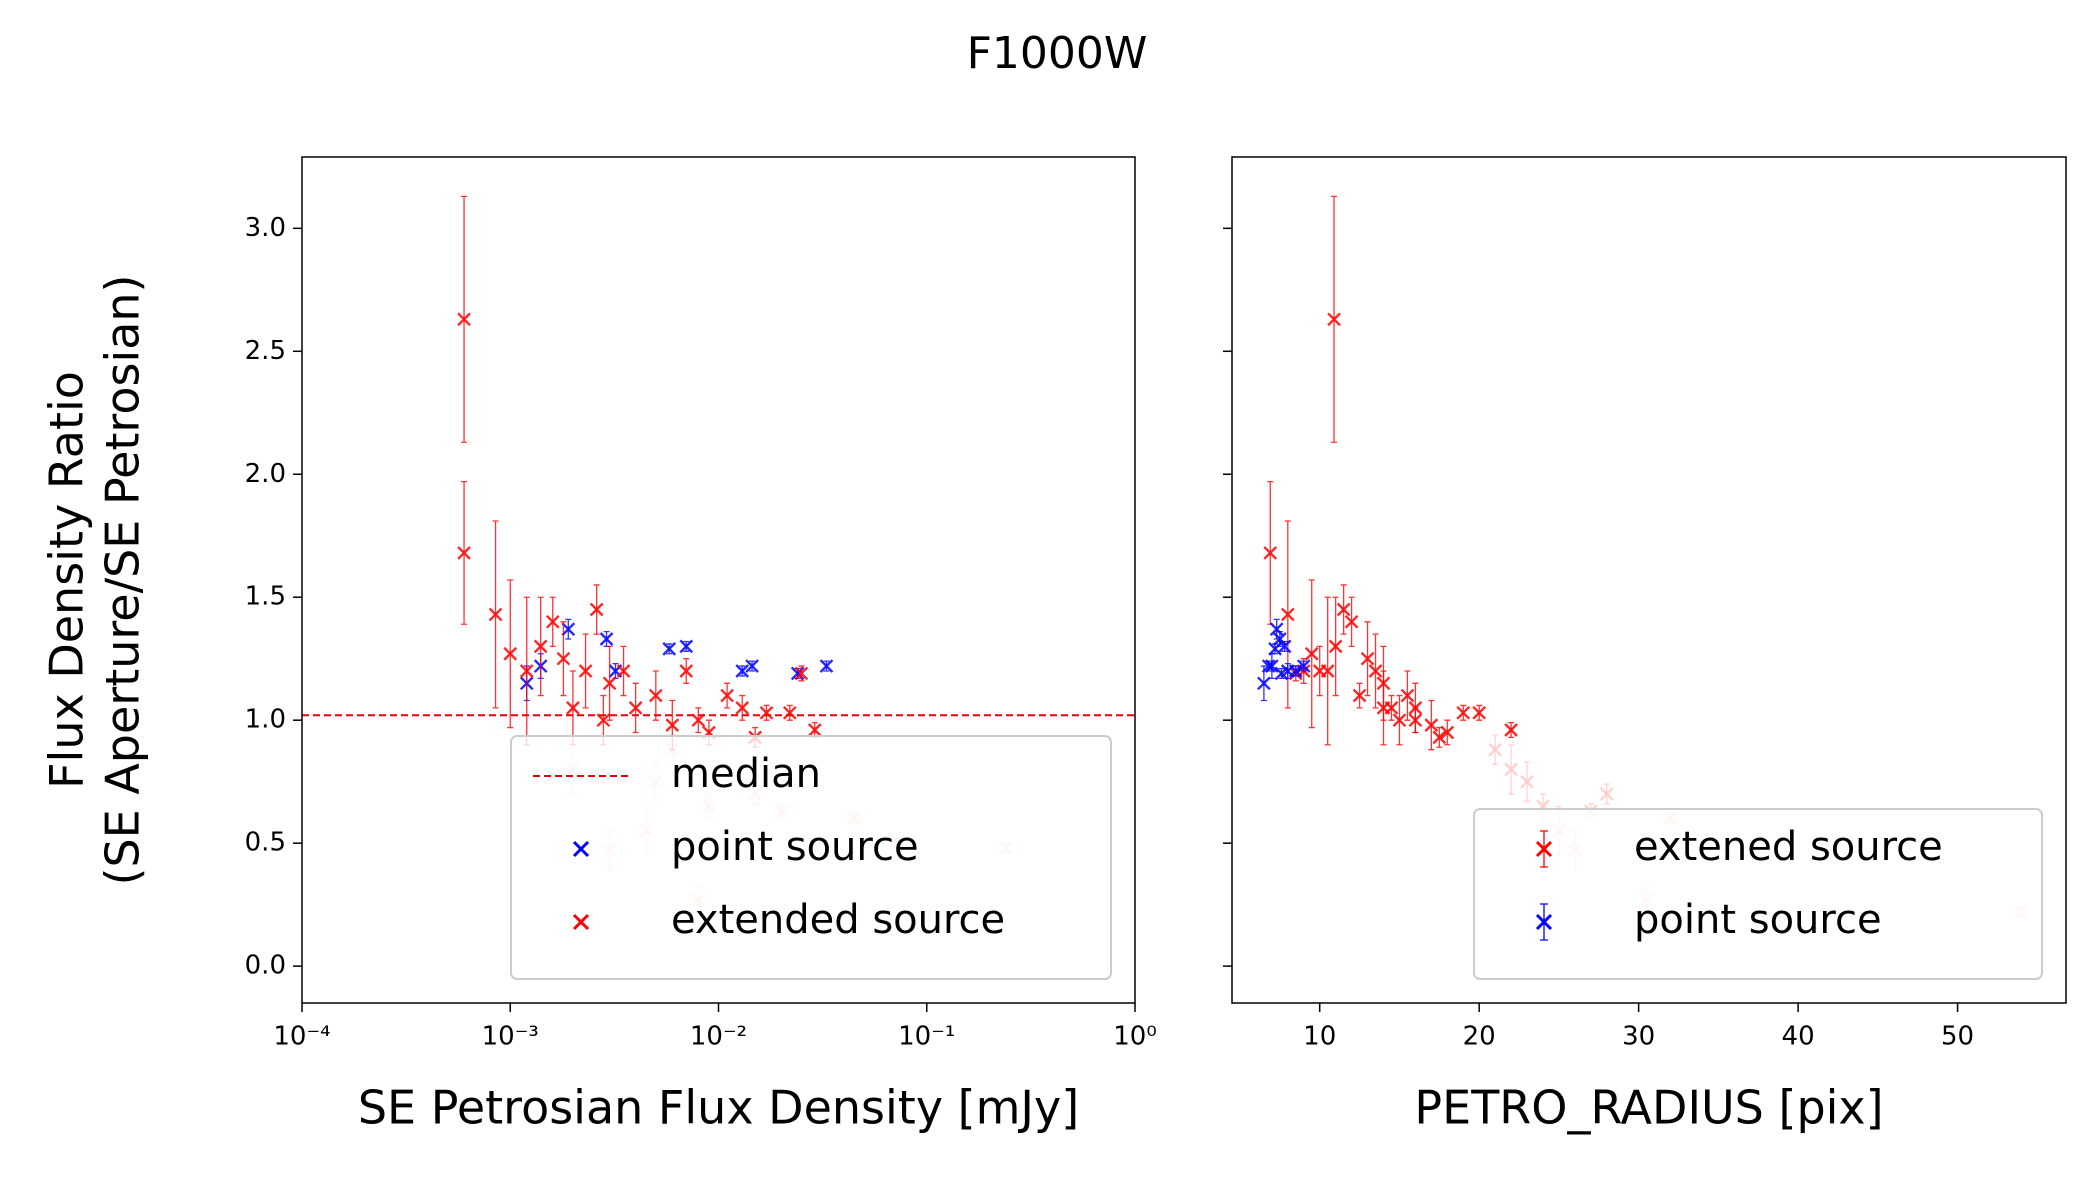 Image resolution: width=2100 pixels, height=1200 pixels. What do you see at coordinates (1479, 1037) in the screenshot?
I see `x-tick-label: 20` at bounding box center [1479, 1037].